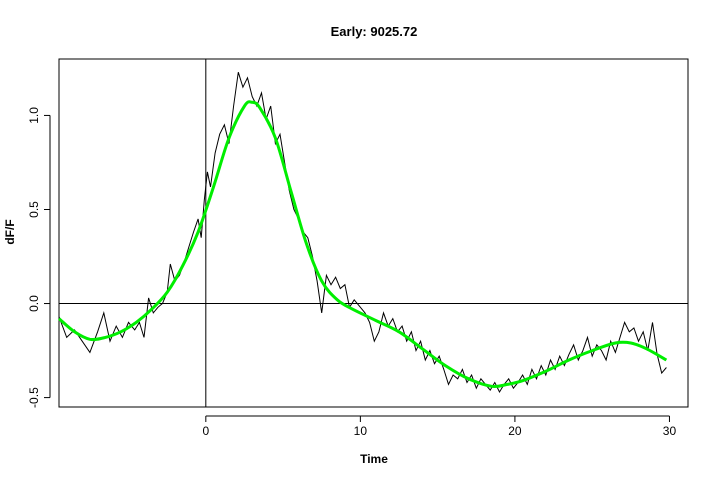 The width and height of the screenshot is (720, 480). What do you see at coordinates (515, 431) in the screenshot?
I see `x-tick-label: 20` at bounding box center [515, 431].